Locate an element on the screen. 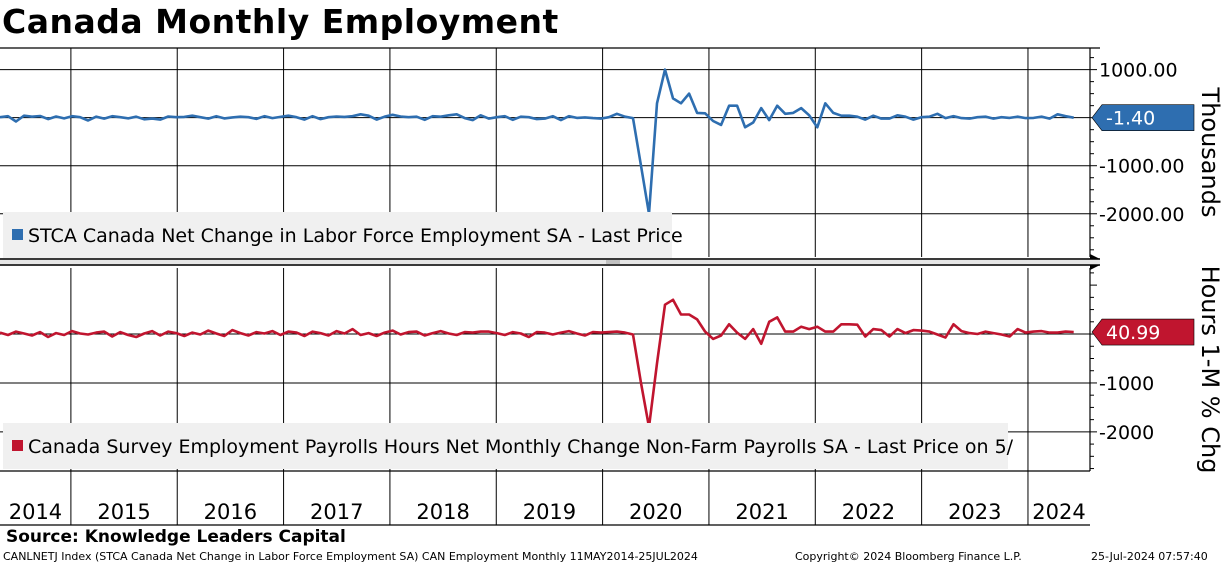 The image size is (1224, 566). source-label: Source: Knowledge Leaders Capital is located at coordinates (176, 537).